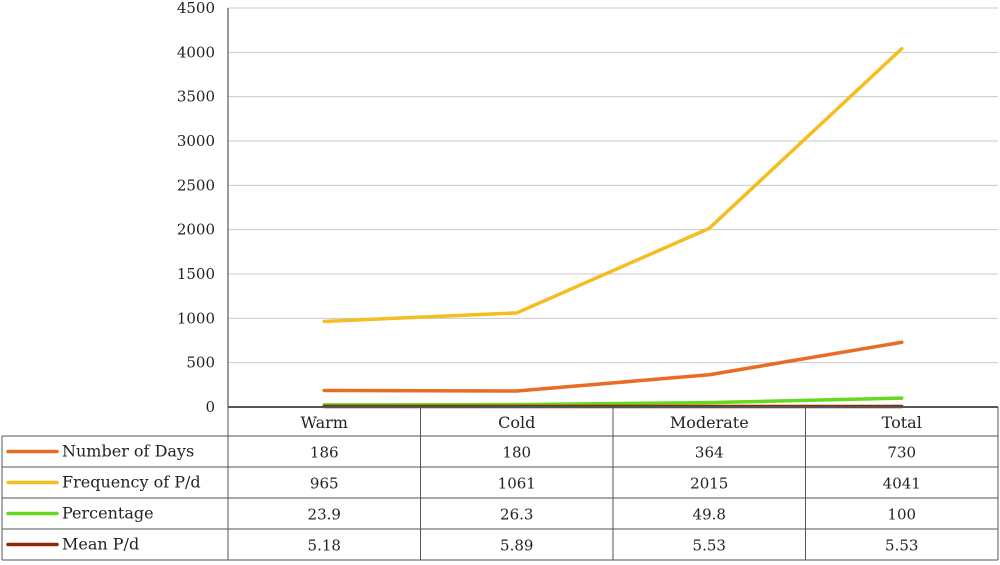 This screenshot has width=1000, height=565. Describe the element at coordinates (196, 141) in the screenshot. I see `y-tick-label: 3000` at that location.